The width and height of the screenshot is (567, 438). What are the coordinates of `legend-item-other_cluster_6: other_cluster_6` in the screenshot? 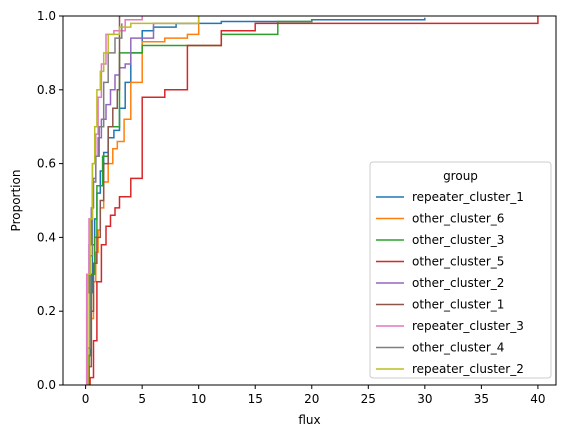 It's located at (440, 219).